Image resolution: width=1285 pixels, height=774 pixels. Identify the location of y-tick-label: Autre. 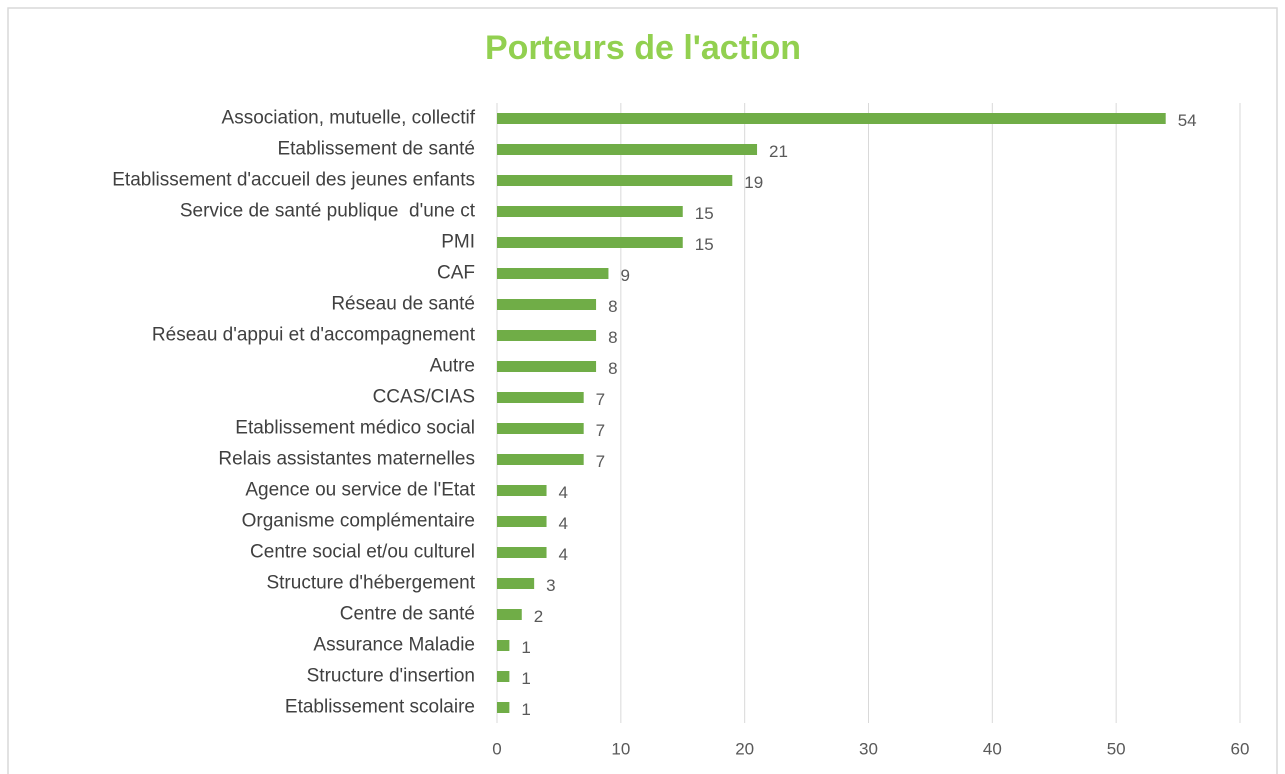
(452, 366).